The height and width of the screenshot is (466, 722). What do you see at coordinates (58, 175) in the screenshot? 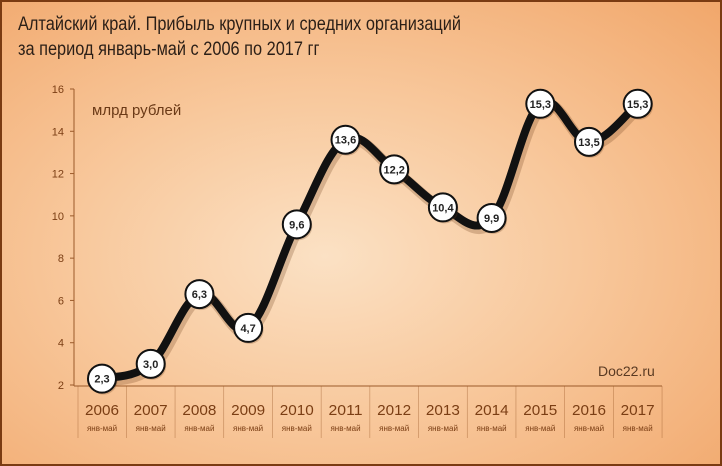
I see `y-tick-label: 12` at bounding box center [58, 175].